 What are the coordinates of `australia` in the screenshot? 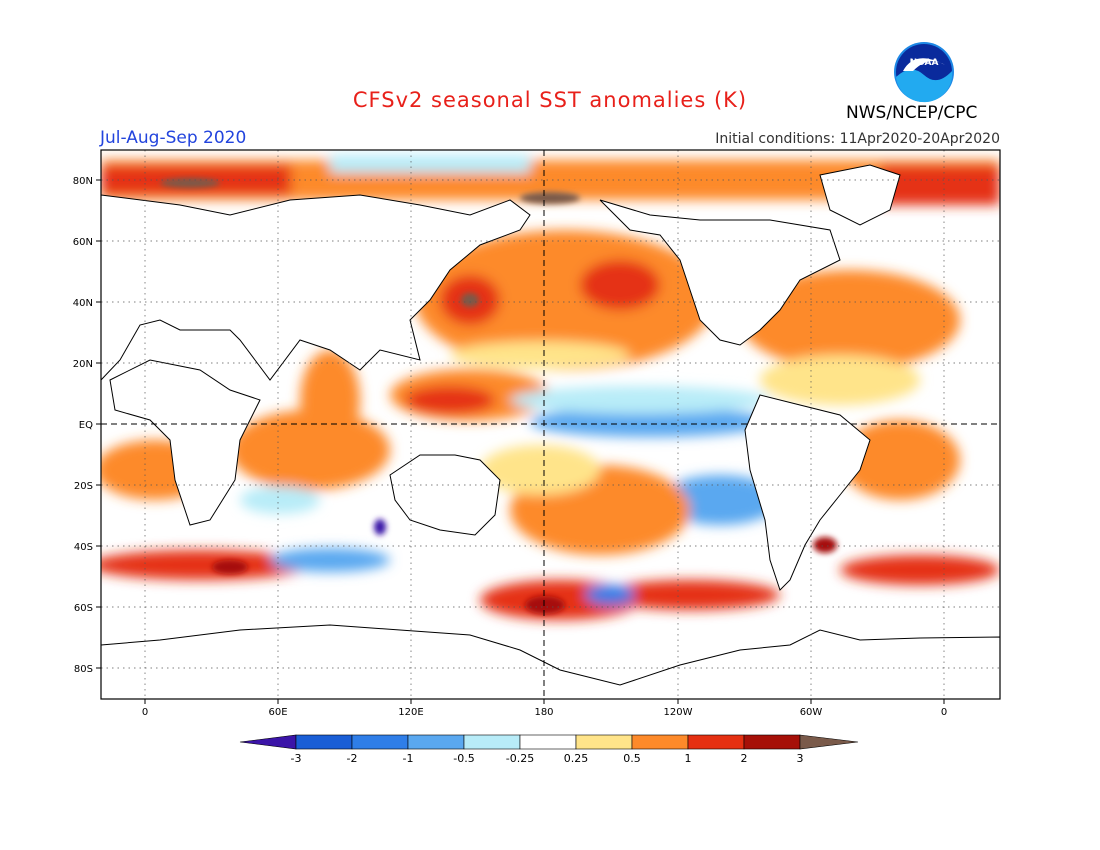 It's located at (445, 495).